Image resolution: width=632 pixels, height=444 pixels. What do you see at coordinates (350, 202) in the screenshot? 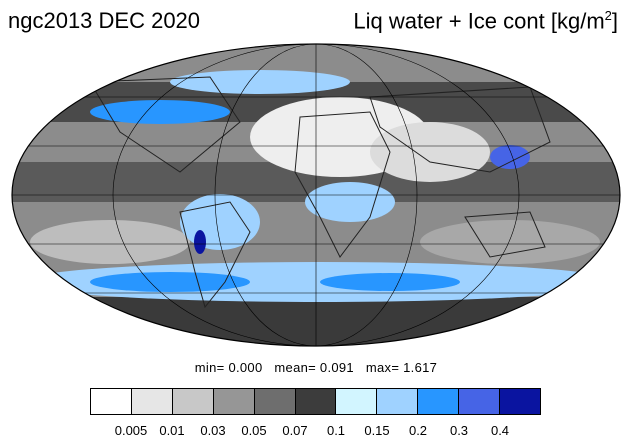
I see `congo-band` at bounding box center [350, 202].